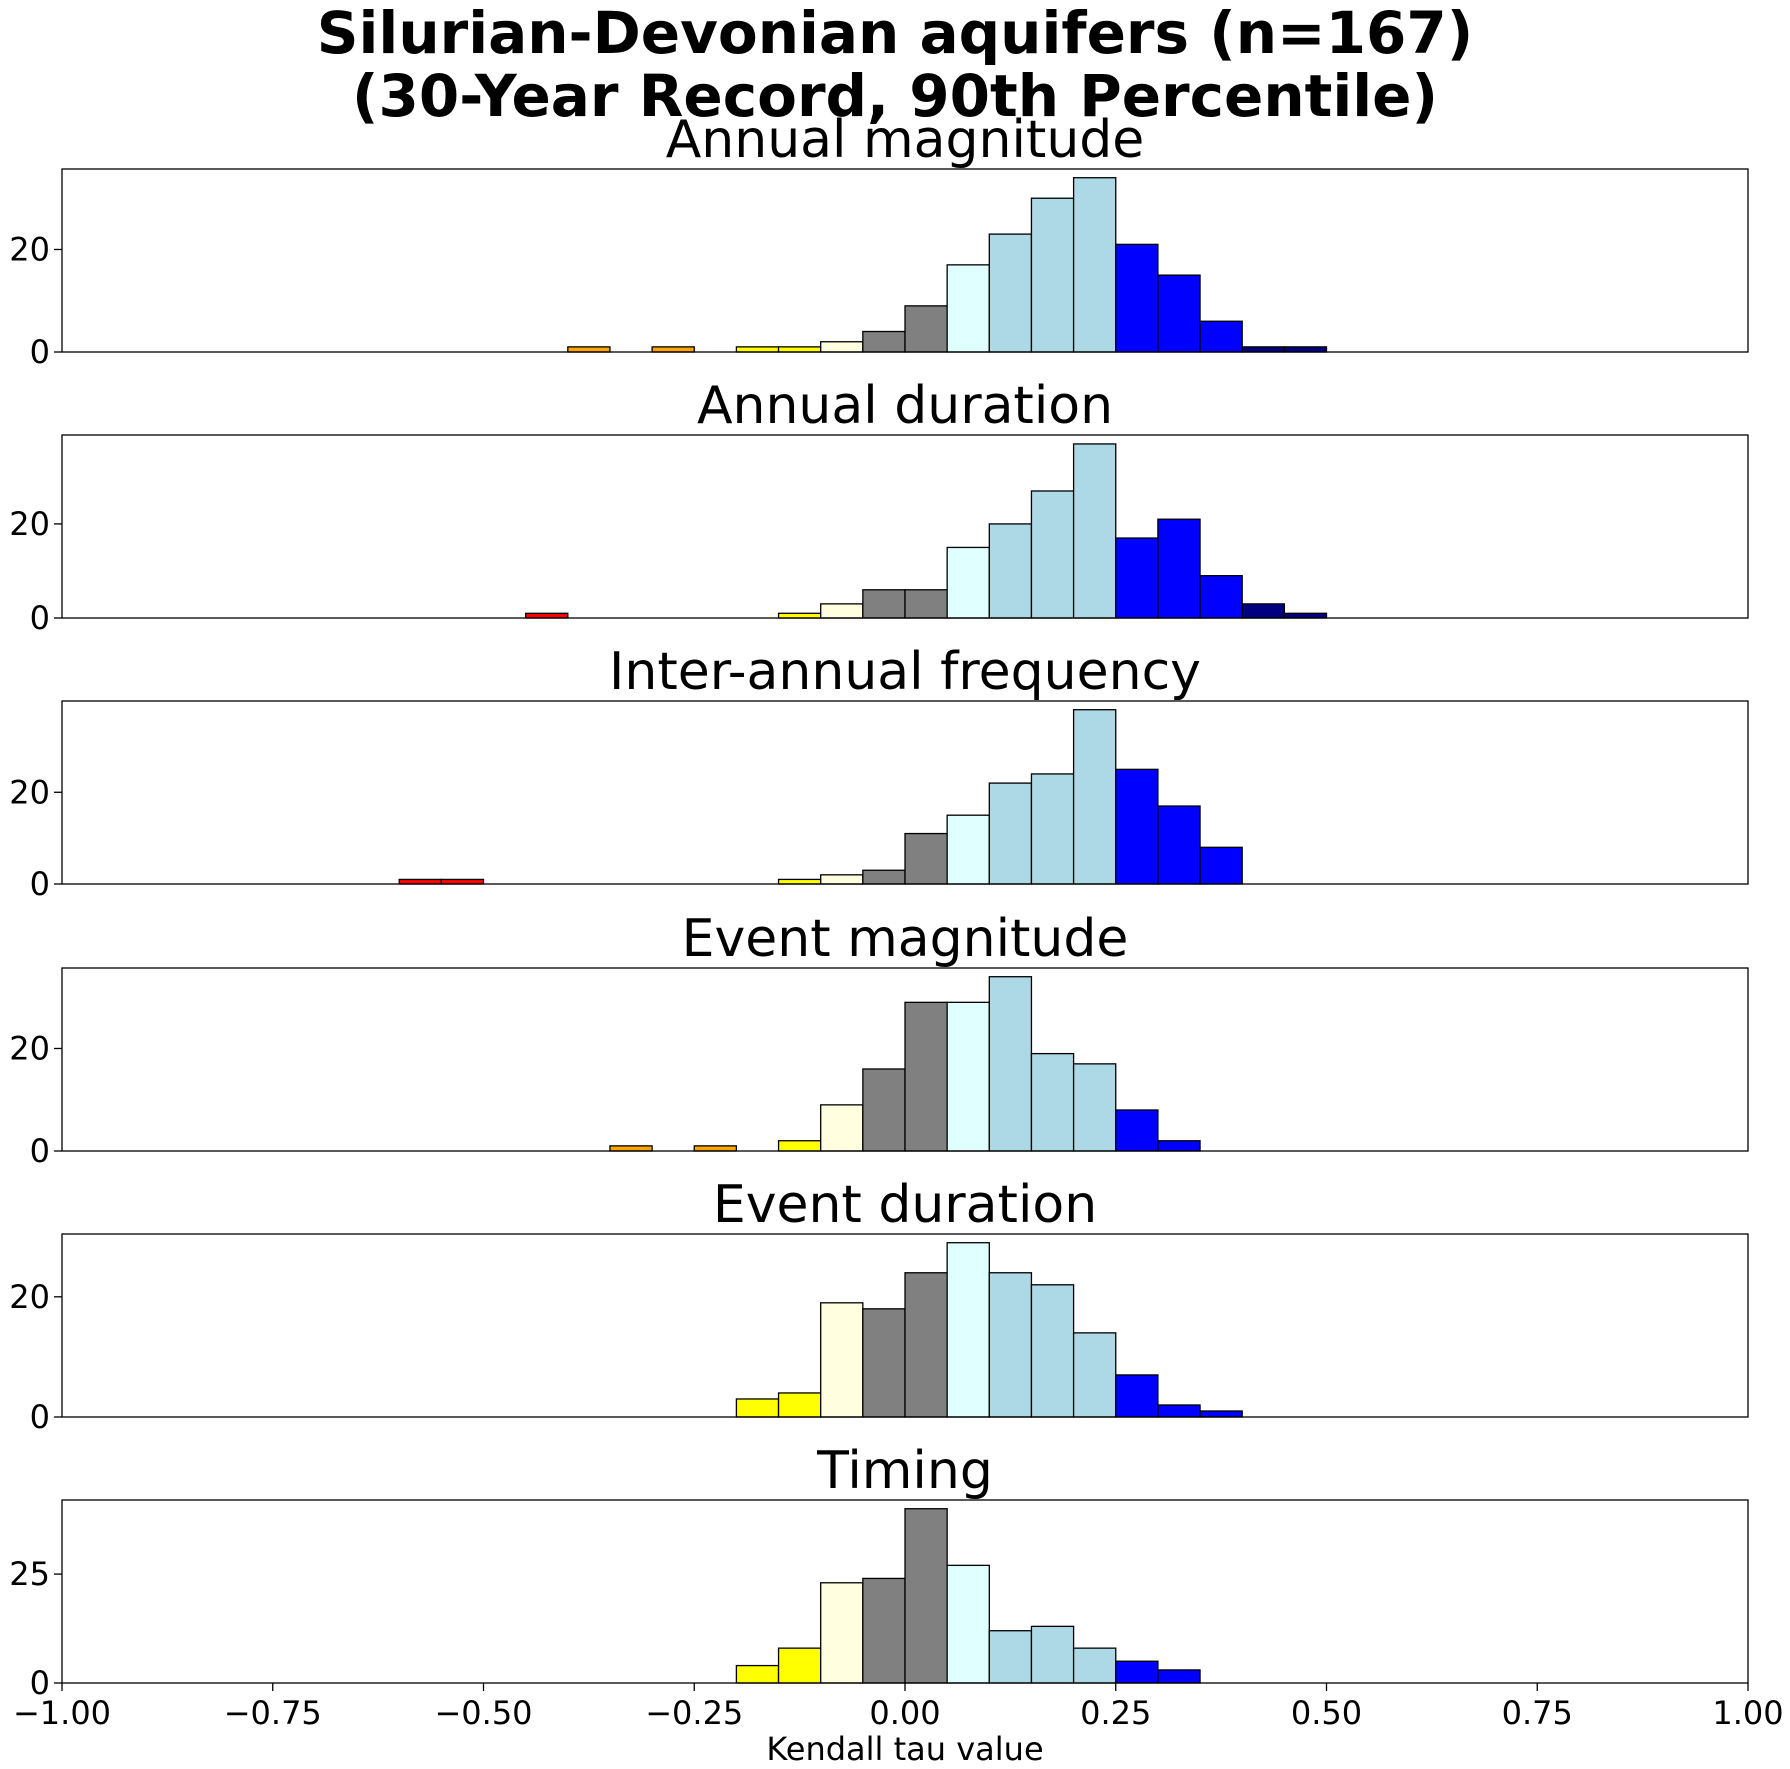 The height and width of the screenshot is (1769, 1790). I want to click on x-tick-label: −0.25, so click(694, 1713).